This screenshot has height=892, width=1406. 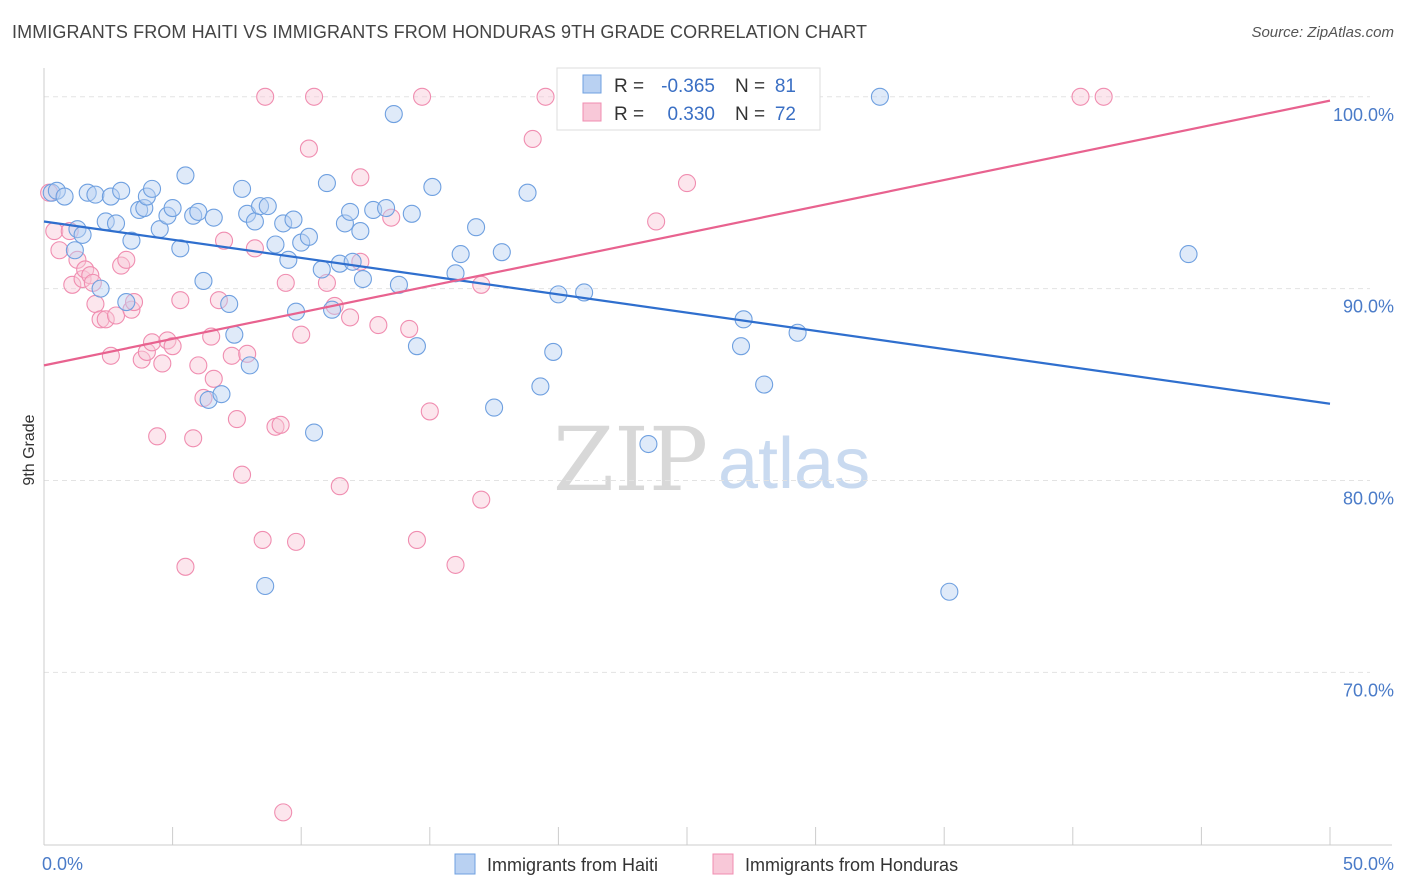 What do you see at coordinates (629, 114) in the screenshot?
I see `honduras-r-label: R =` at bounding box center [629, 114].